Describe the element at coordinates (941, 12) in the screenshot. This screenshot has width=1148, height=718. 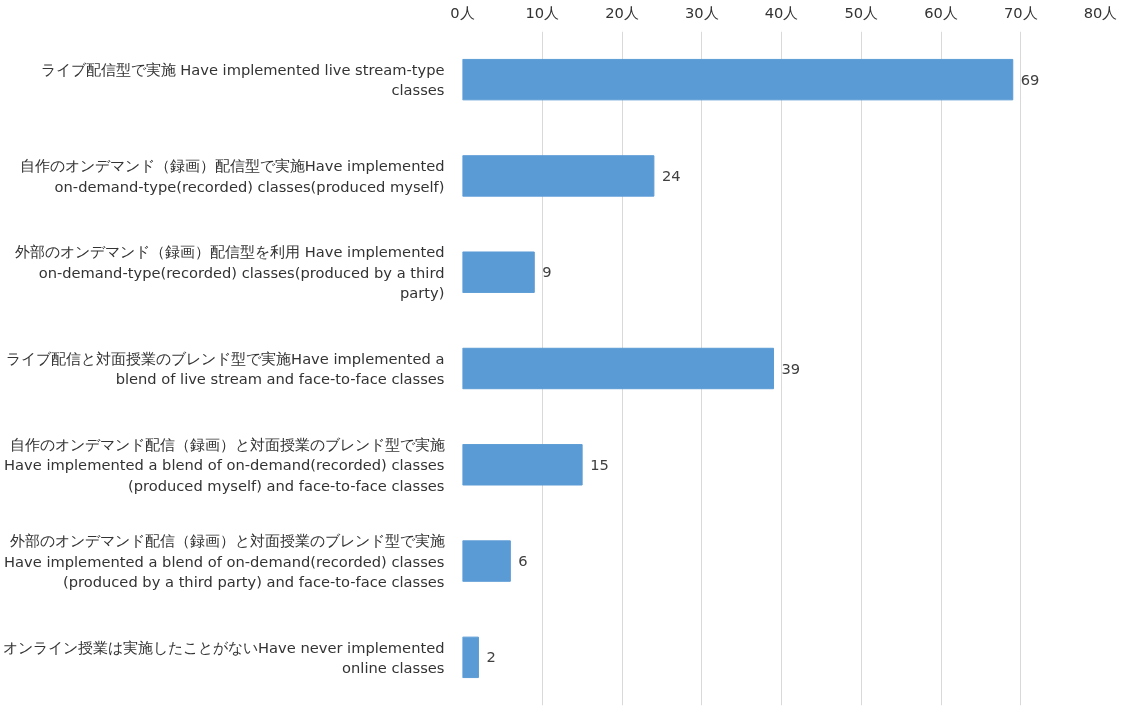
I see `x-tick-label: 60人` at that location.